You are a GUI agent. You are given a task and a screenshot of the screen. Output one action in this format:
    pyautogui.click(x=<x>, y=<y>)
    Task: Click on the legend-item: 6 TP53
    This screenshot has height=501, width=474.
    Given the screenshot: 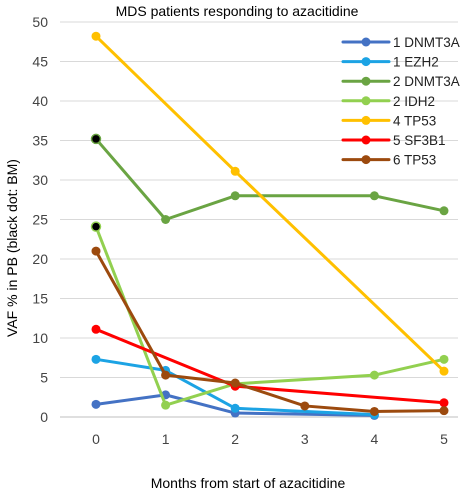 What is the action you would take?
    pyautogui.click(x=388, y=160)
    